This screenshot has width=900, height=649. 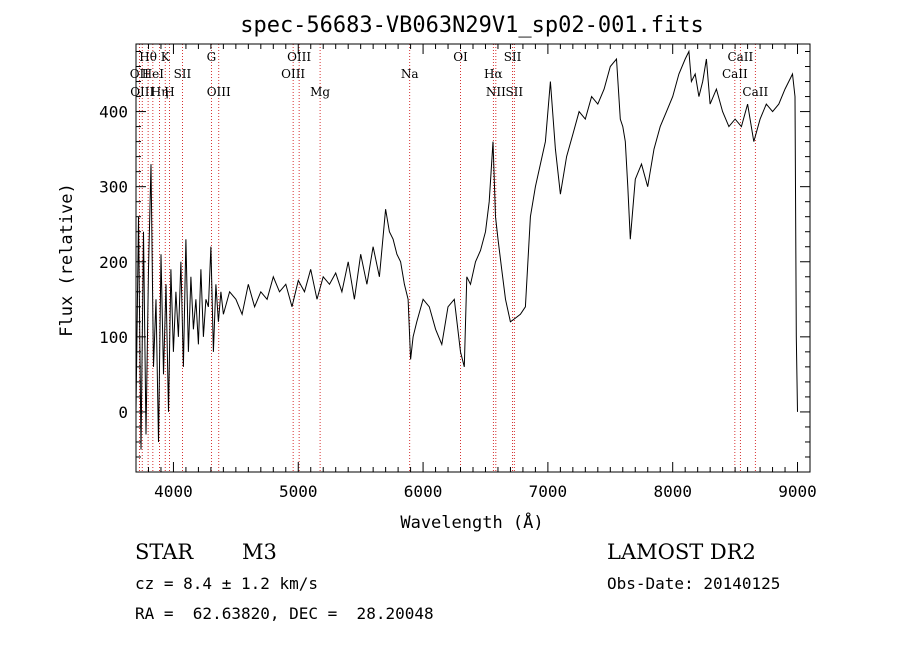 I want to click on line-marker-label: NII, so click(x=496, y=92).